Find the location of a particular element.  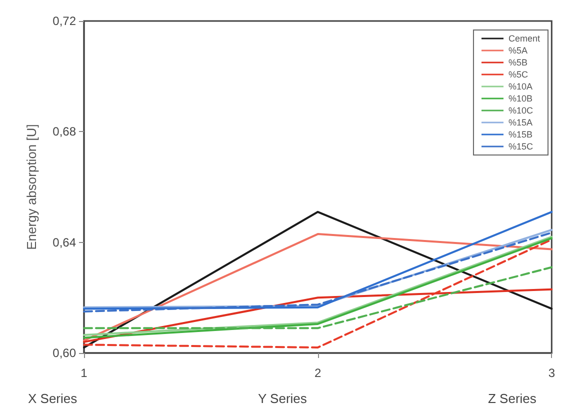

x-tick-label: 2 is located at coordinates (318, 373).